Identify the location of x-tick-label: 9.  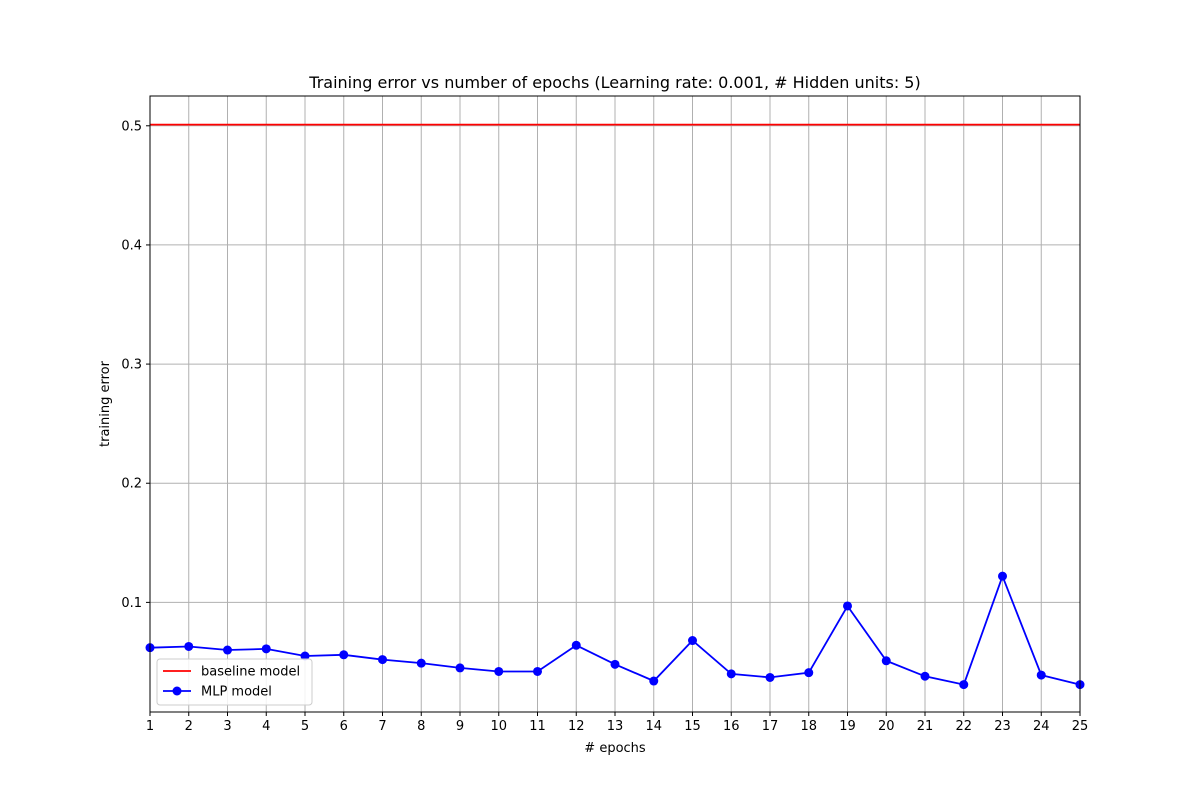
(460, 726).